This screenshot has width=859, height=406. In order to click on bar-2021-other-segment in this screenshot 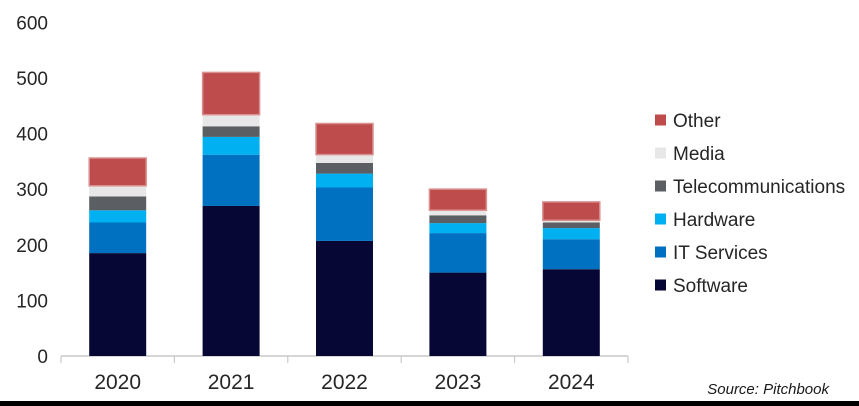, I will do `click(231, 93)`.